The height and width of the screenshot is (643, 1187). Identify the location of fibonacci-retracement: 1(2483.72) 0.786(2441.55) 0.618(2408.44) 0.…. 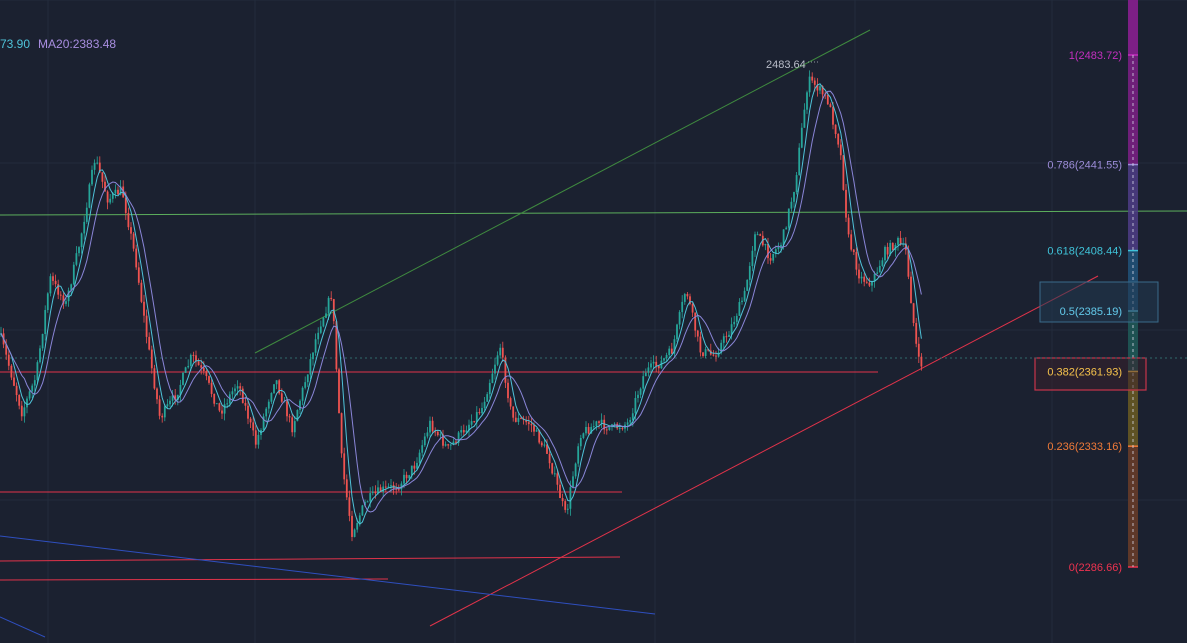
(1096, 287).